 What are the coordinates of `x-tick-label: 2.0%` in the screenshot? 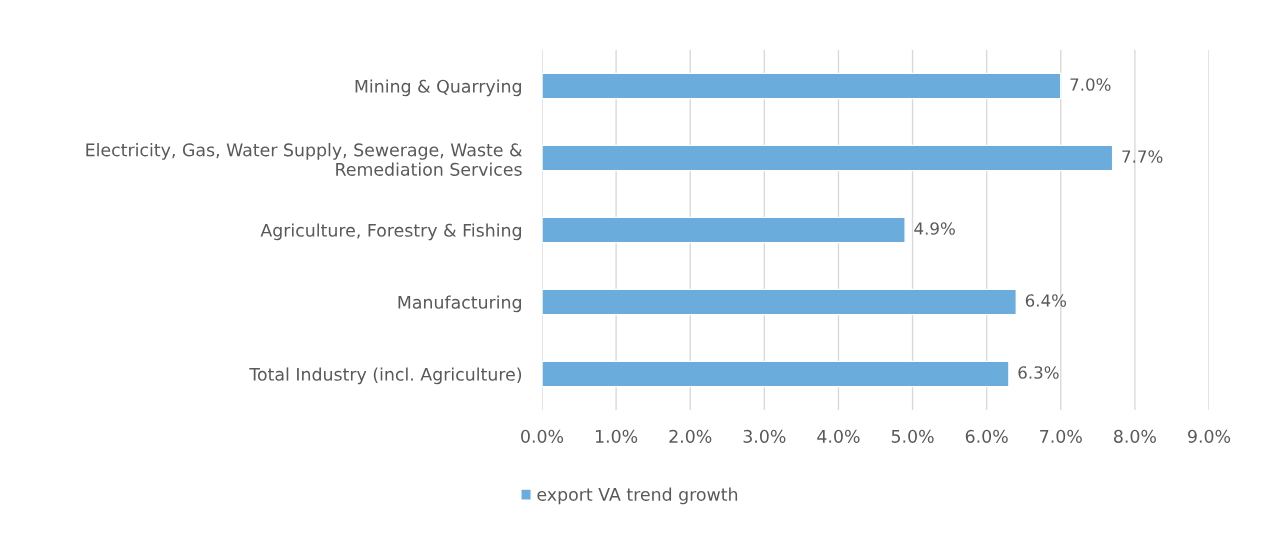 It's located at (690, 436).